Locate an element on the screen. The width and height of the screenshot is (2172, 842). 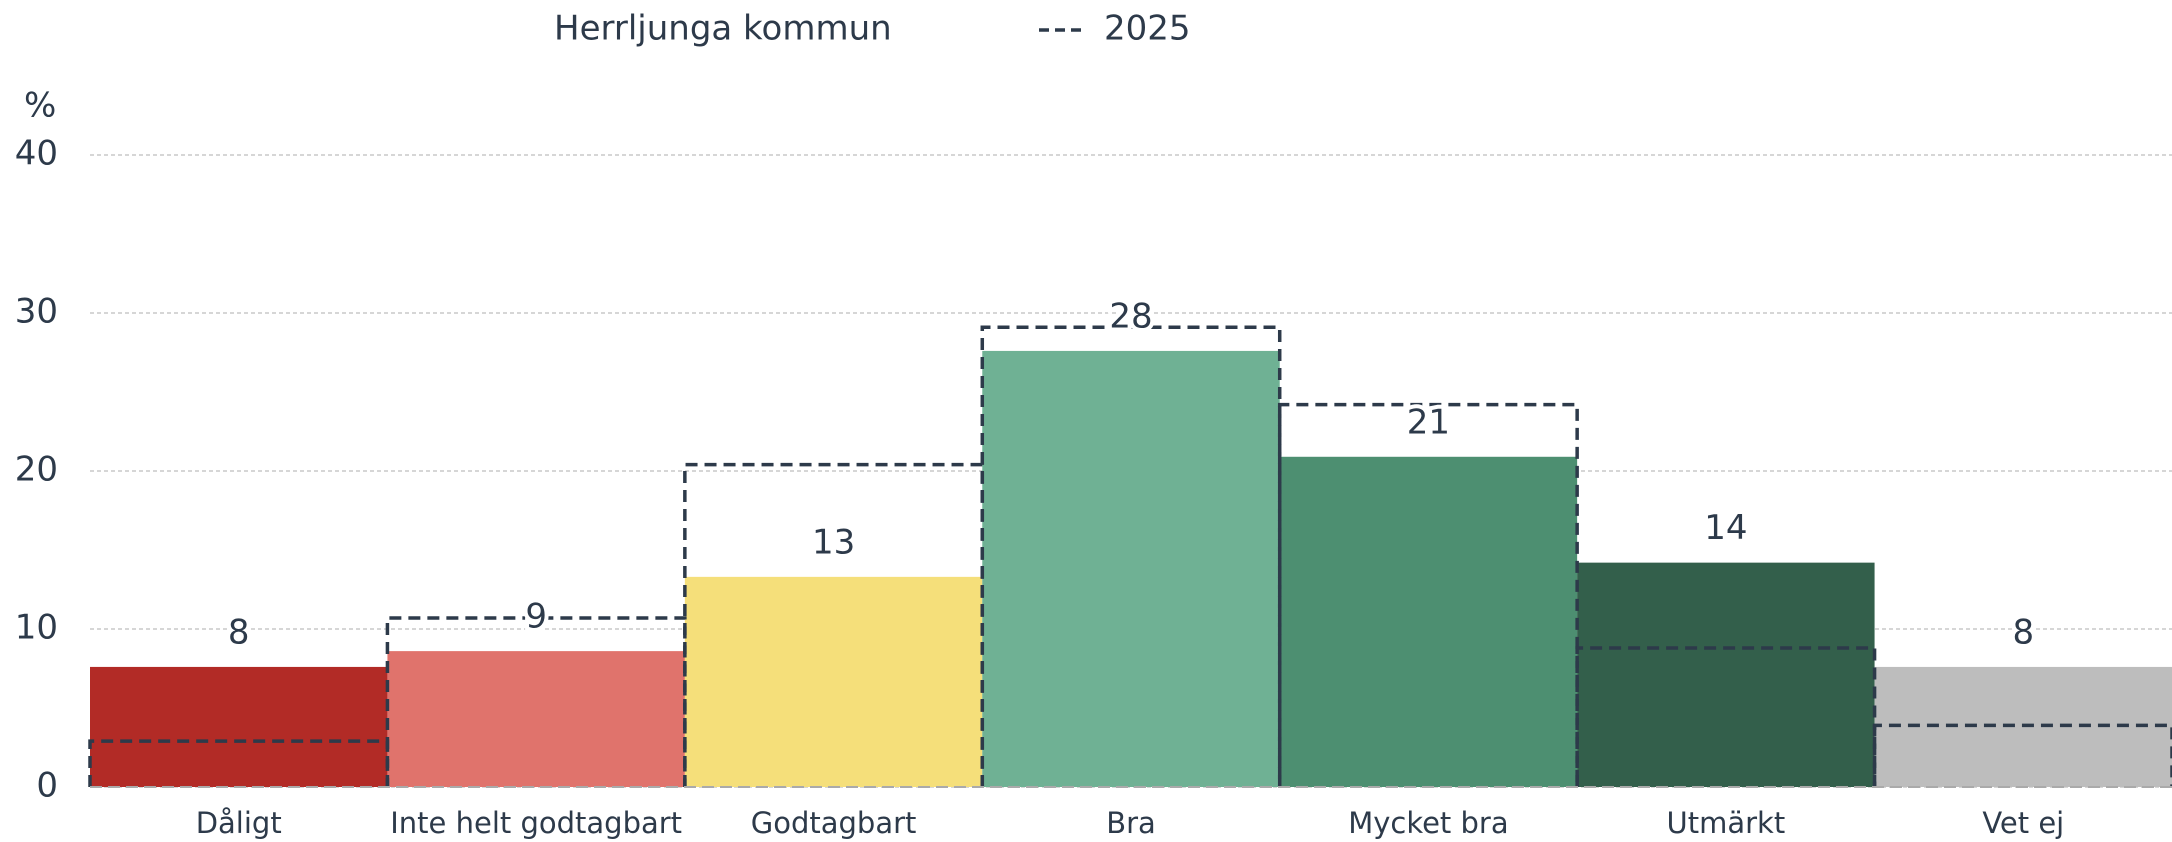
data-label: 9 is located at coordinates (536, 617).